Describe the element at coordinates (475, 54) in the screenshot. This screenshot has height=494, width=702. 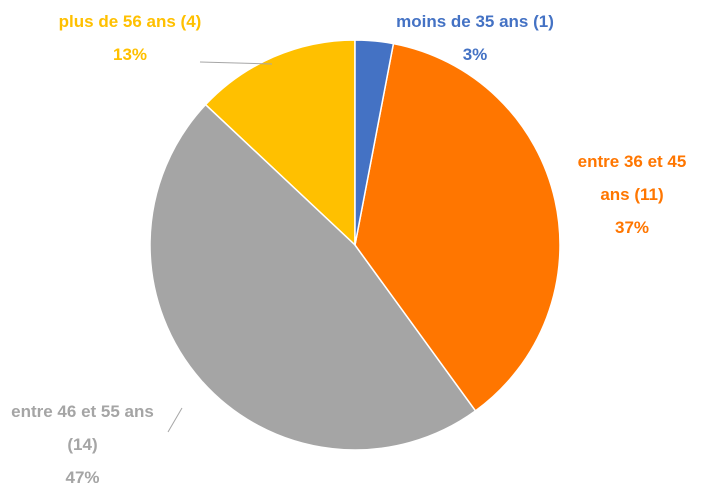
I see `percent-label: 3%` at that location.